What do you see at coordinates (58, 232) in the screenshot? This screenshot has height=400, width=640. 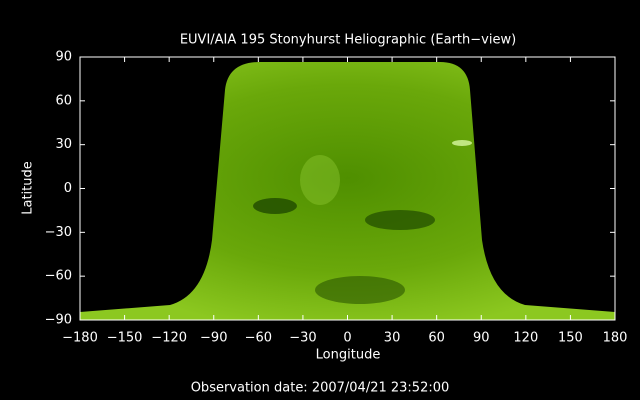 I see `y-tick-label: −30` at bounding box center [58, 232].